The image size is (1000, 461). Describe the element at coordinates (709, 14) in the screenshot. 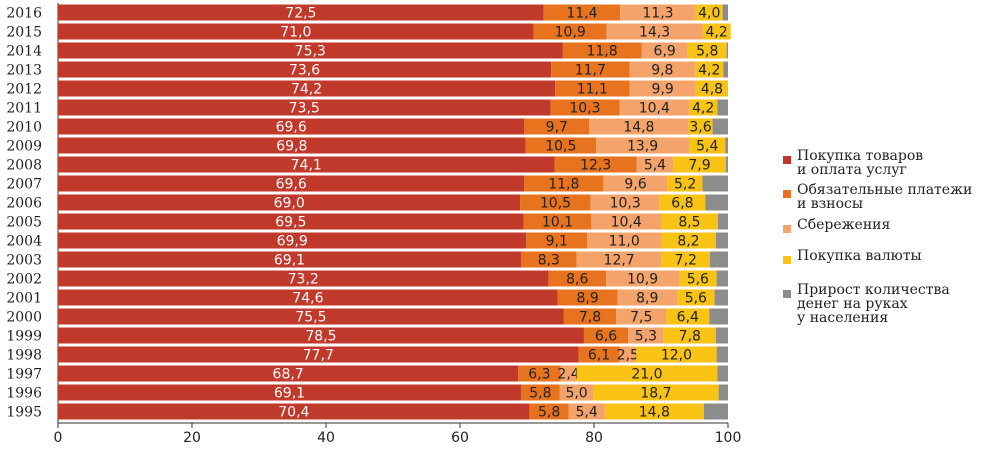

I see `data-label: 4,0` at that location.